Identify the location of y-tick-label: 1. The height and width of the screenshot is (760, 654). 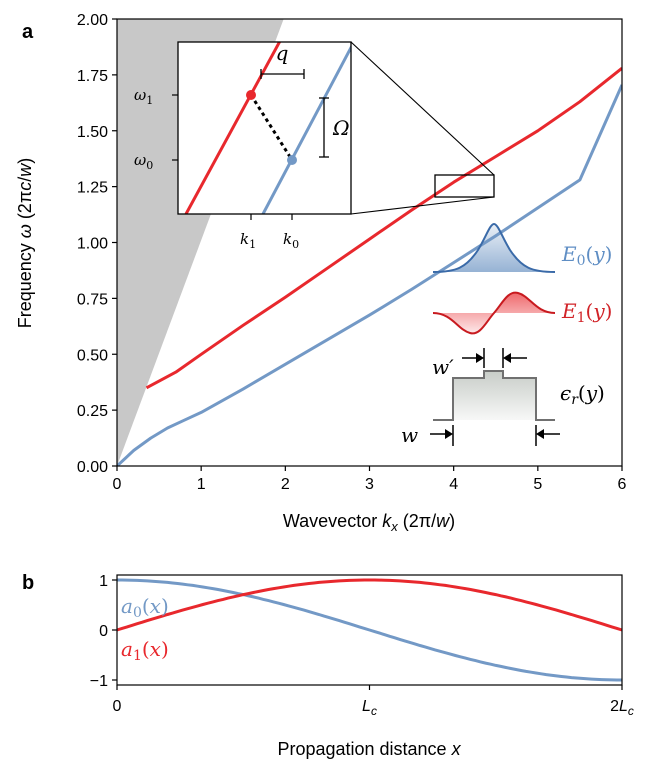
(103, 581).